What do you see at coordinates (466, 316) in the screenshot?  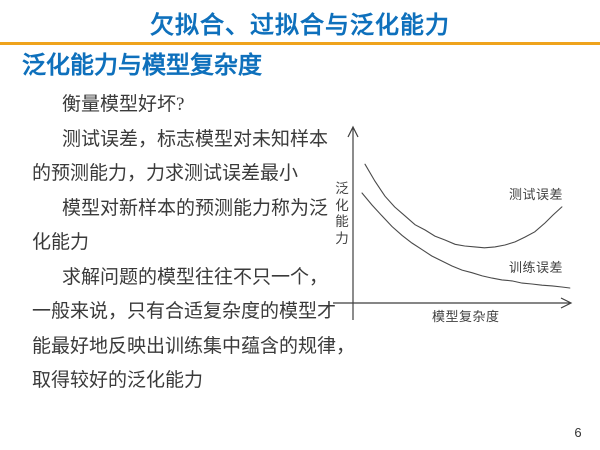 I see `x-axis-label: 模型复杂度` at bounding box center [466, 316].